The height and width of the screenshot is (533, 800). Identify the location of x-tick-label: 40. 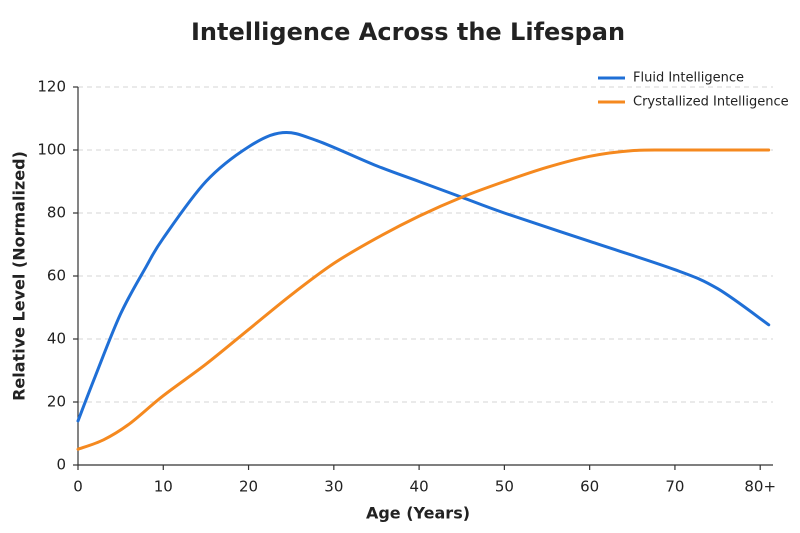
(419, 487).